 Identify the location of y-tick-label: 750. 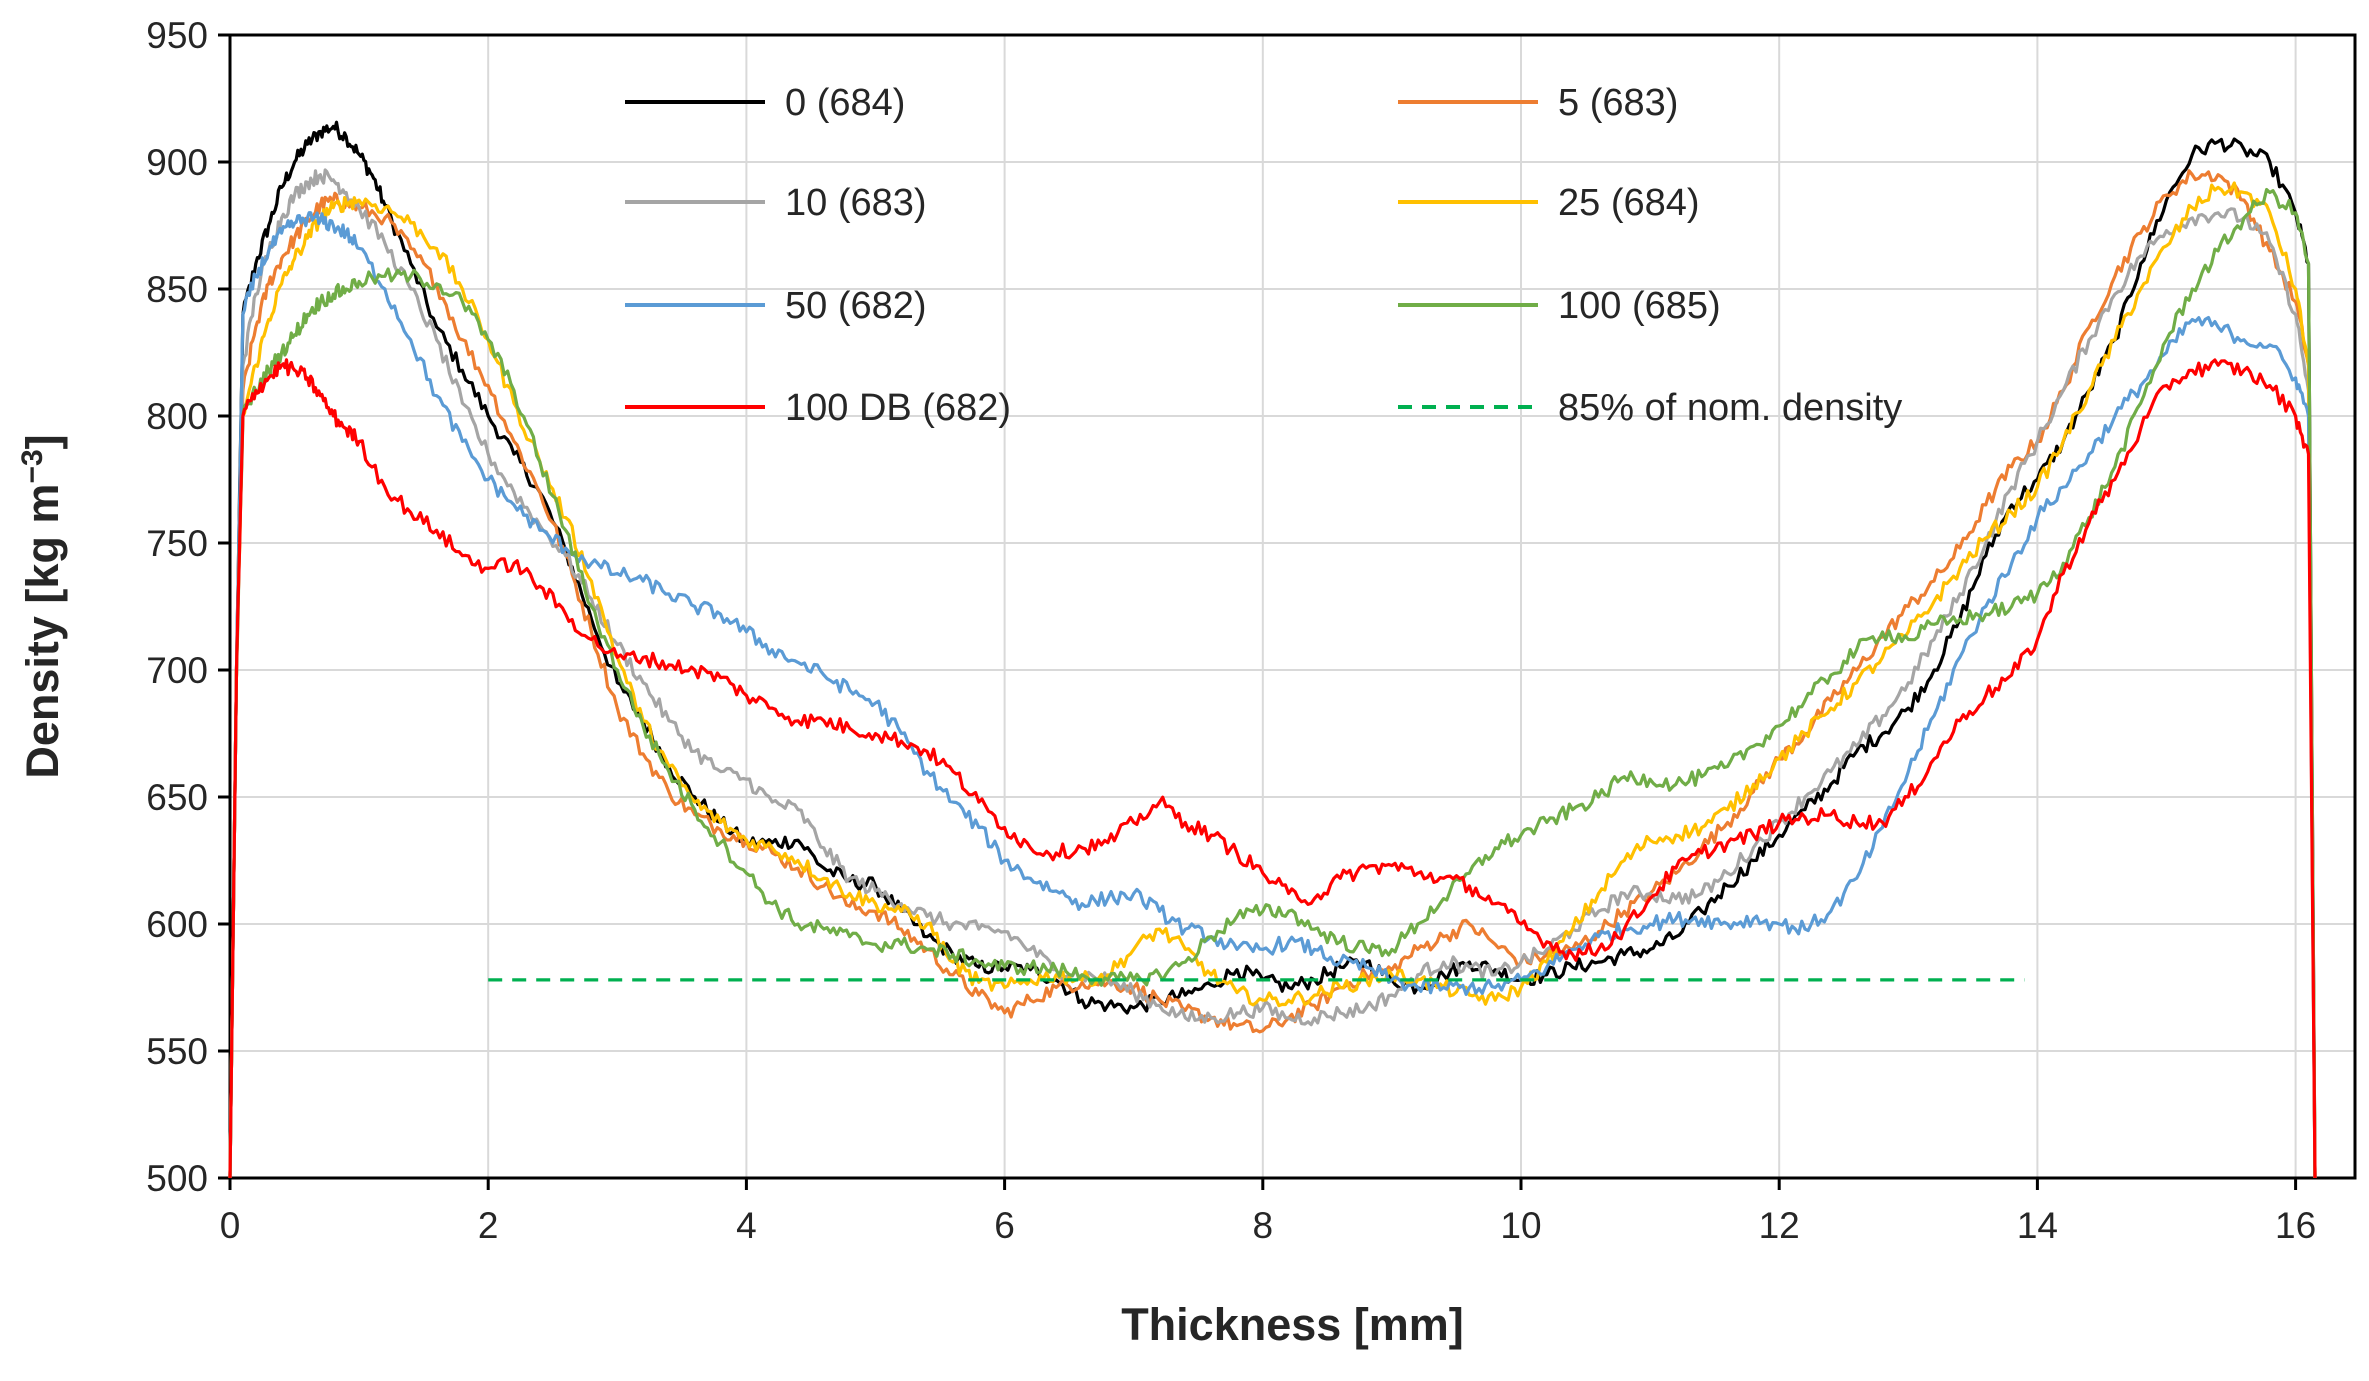
(177, 543).